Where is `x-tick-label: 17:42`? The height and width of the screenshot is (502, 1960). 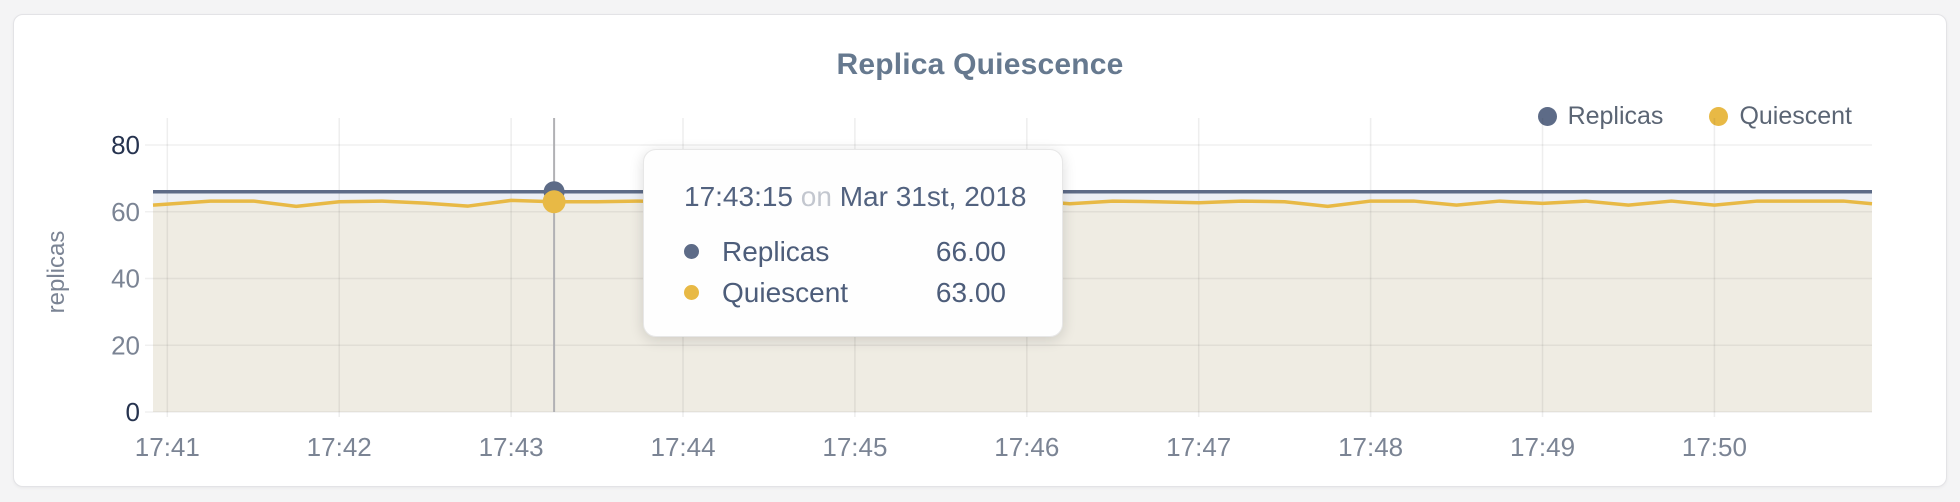 x-tick-label: 17:42 is located at coordinates (339, 447).